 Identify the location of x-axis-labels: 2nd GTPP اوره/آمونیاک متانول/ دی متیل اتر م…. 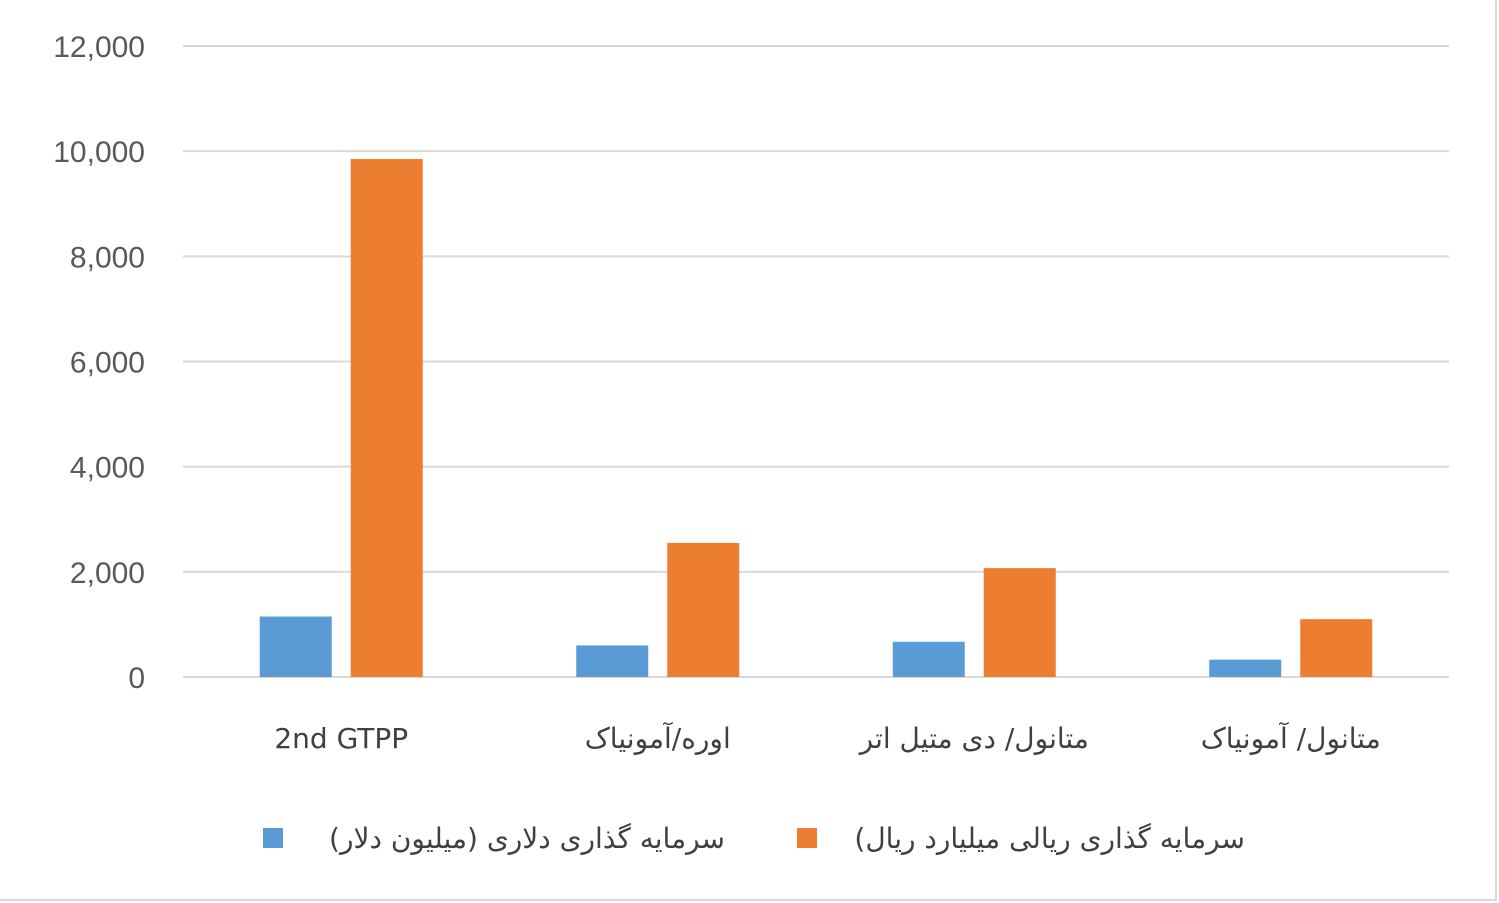
(827, 738).